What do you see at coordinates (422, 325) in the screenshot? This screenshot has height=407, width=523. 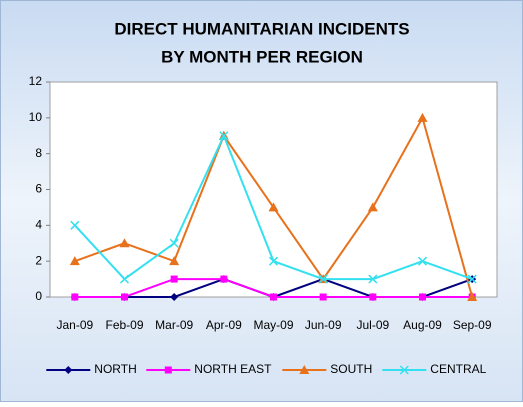 I see `x-tick-label: Aug-09` at bounding box center [422, 325].